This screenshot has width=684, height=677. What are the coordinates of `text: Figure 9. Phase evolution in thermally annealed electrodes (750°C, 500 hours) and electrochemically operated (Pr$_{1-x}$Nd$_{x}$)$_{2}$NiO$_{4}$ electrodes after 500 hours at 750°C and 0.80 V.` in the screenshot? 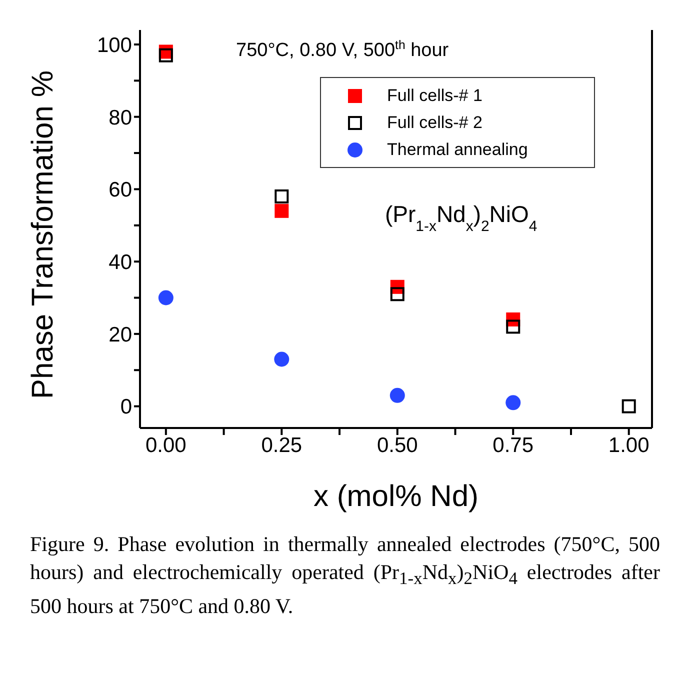 It's located at (345, 575).